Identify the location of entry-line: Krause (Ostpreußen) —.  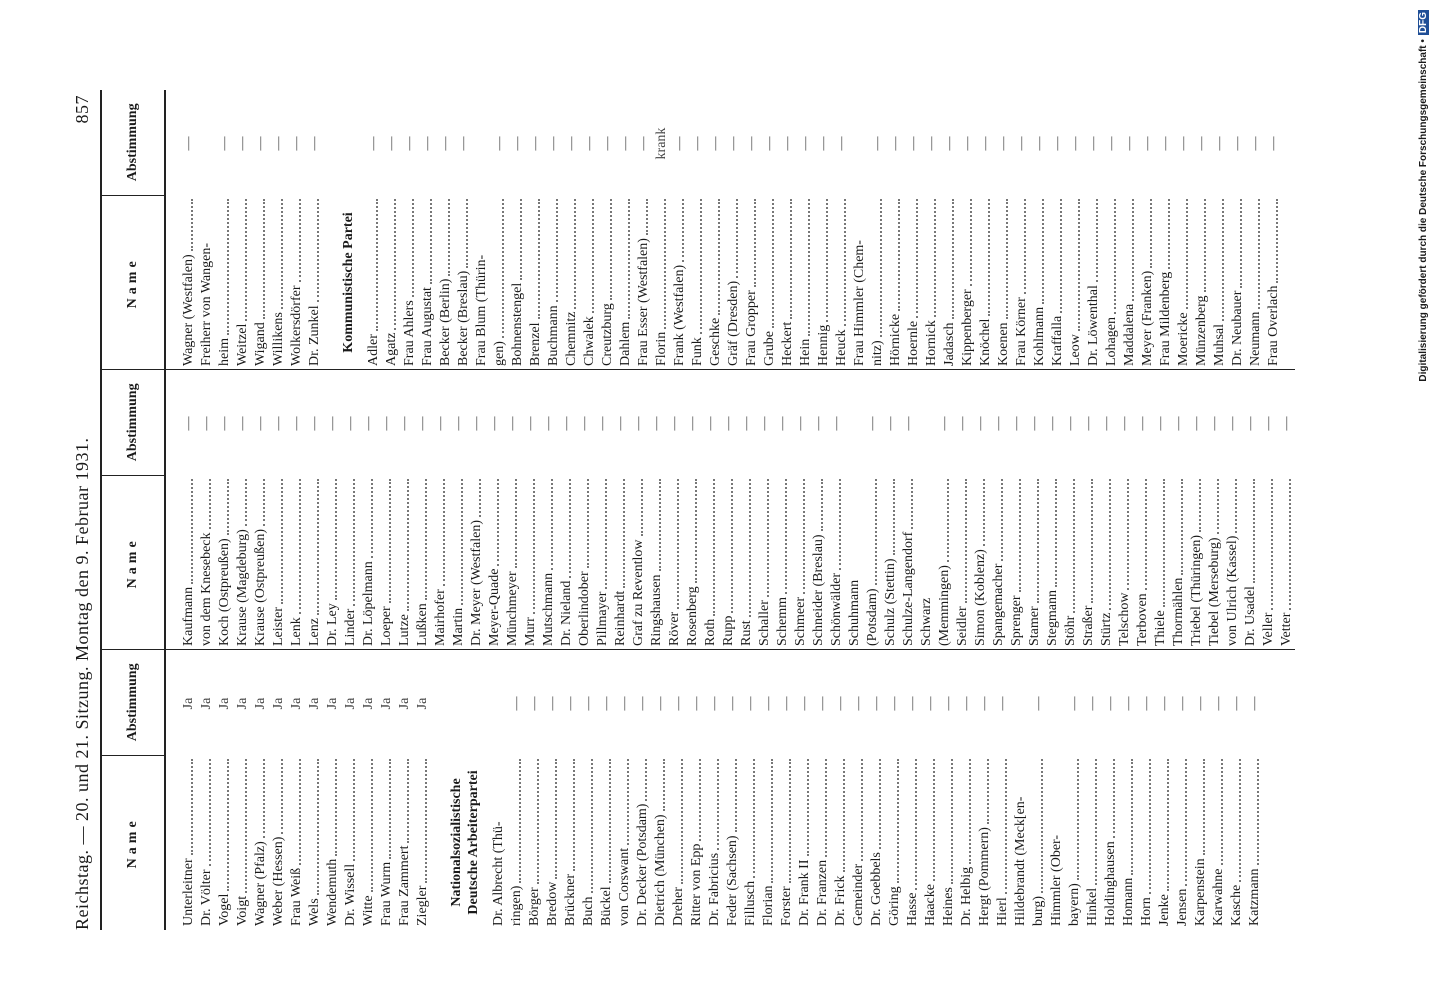
(261, 510).